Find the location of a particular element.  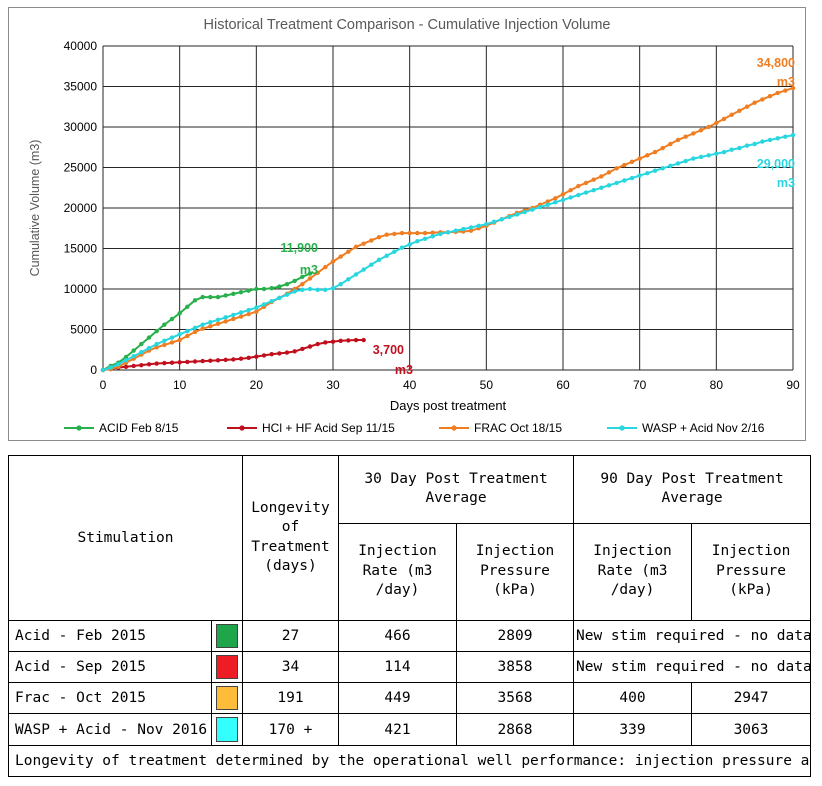

rate-90-value: 400 is located at coordinates (633, 698).